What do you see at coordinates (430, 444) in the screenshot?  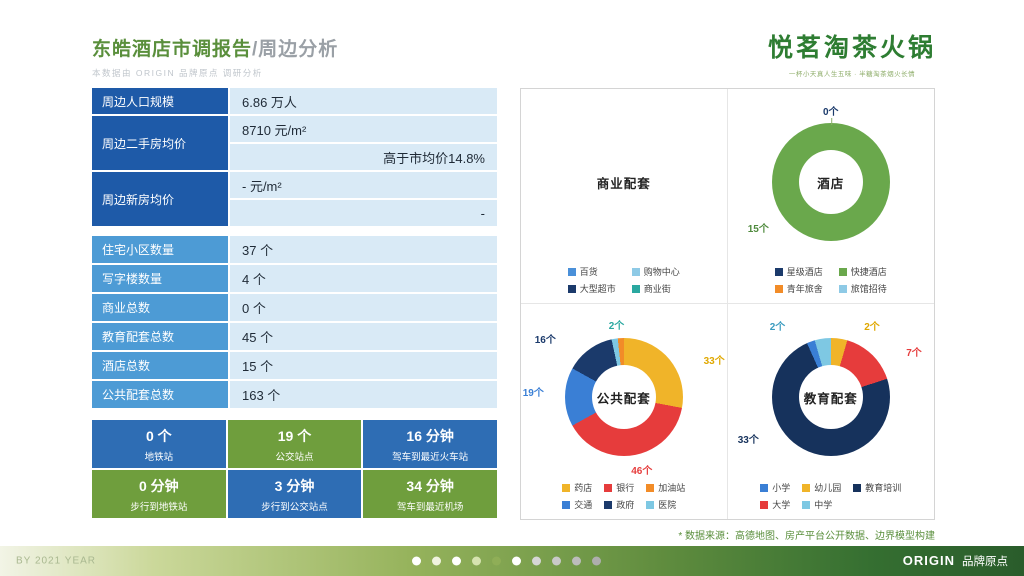 I see `metric-train-drive: 16 分钟 驾车到最近火车站` at bounding box center [430, 444].